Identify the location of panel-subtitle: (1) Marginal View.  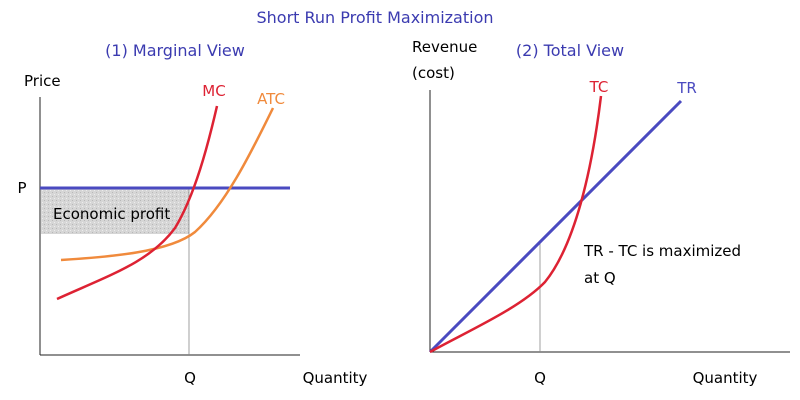
(175, 50).